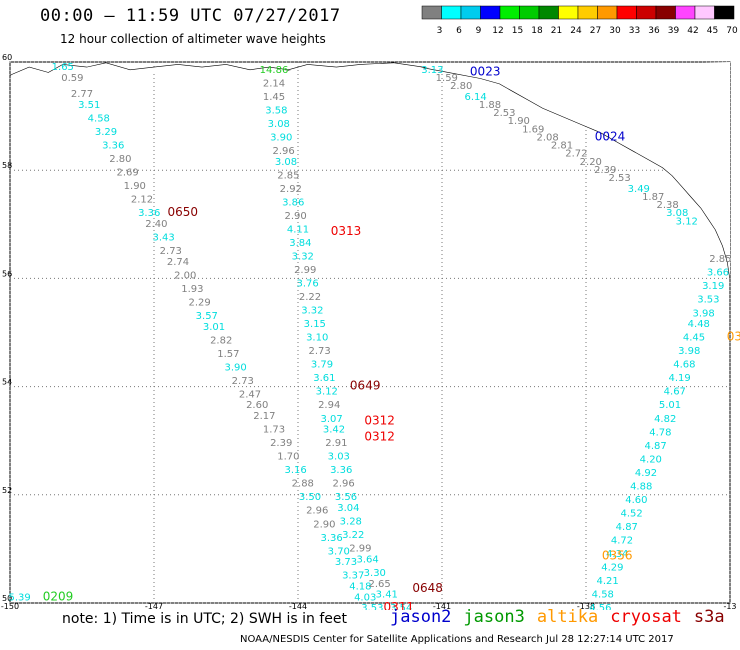 The height and width of the screenshot is (650, 740). What do you see at coordinates (324, 378) in the screenshot?
I see `wave-height-value: 3.61` at bounding box center [324, 378].